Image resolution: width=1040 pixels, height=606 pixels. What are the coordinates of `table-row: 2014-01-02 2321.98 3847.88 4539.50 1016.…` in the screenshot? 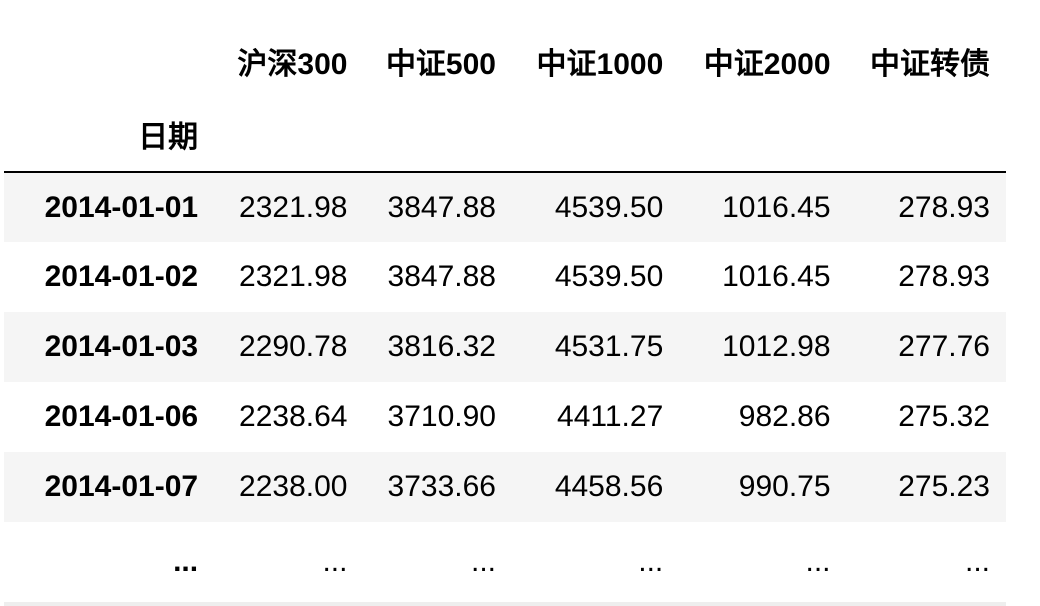 It's located at (505, 277).